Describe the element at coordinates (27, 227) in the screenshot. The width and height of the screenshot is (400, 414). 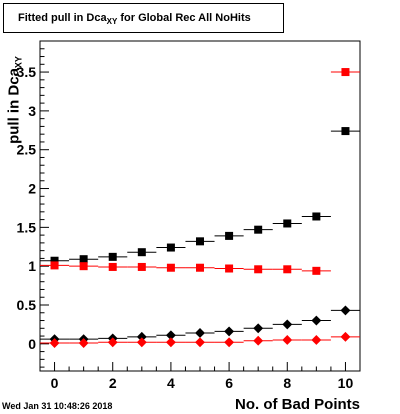
I see `y-tick-label: 1.5` at that location.